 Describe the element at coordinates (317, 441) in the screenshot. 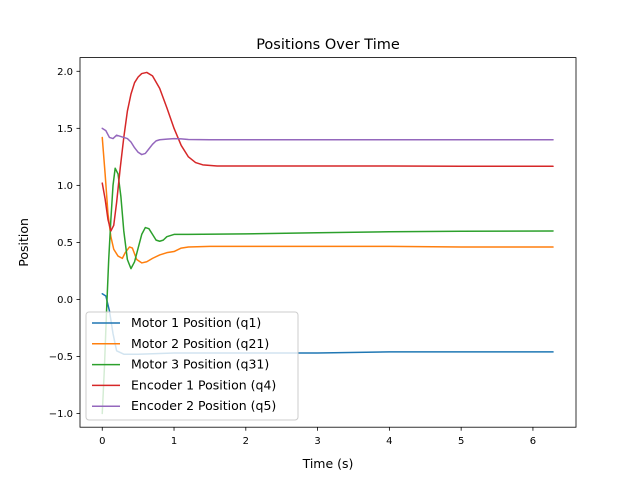

I see `x-tick-label: 3` at that location.